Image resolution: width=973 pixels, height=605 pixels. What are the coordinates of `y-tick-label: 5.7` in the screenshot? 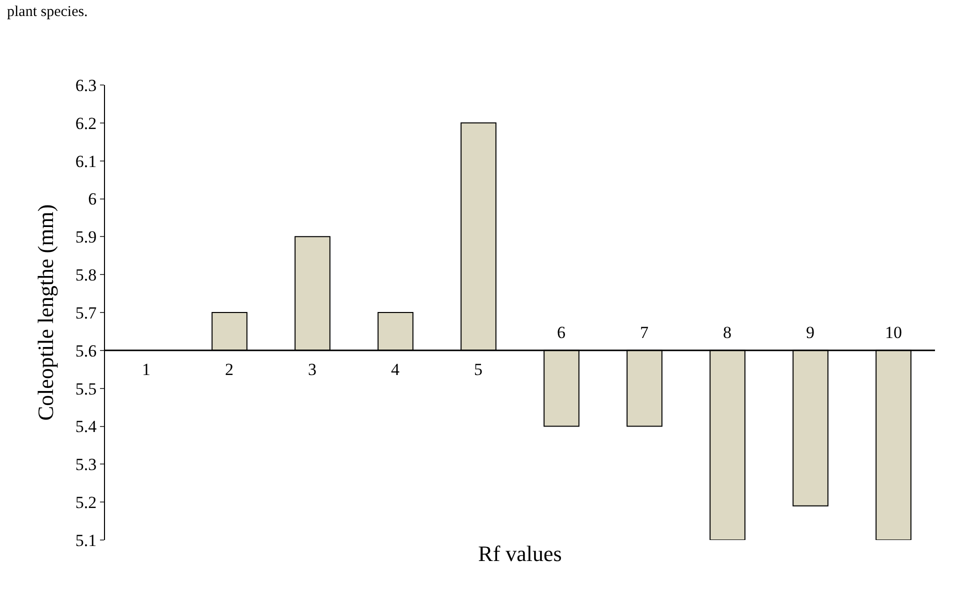 It's located at (86, 312).